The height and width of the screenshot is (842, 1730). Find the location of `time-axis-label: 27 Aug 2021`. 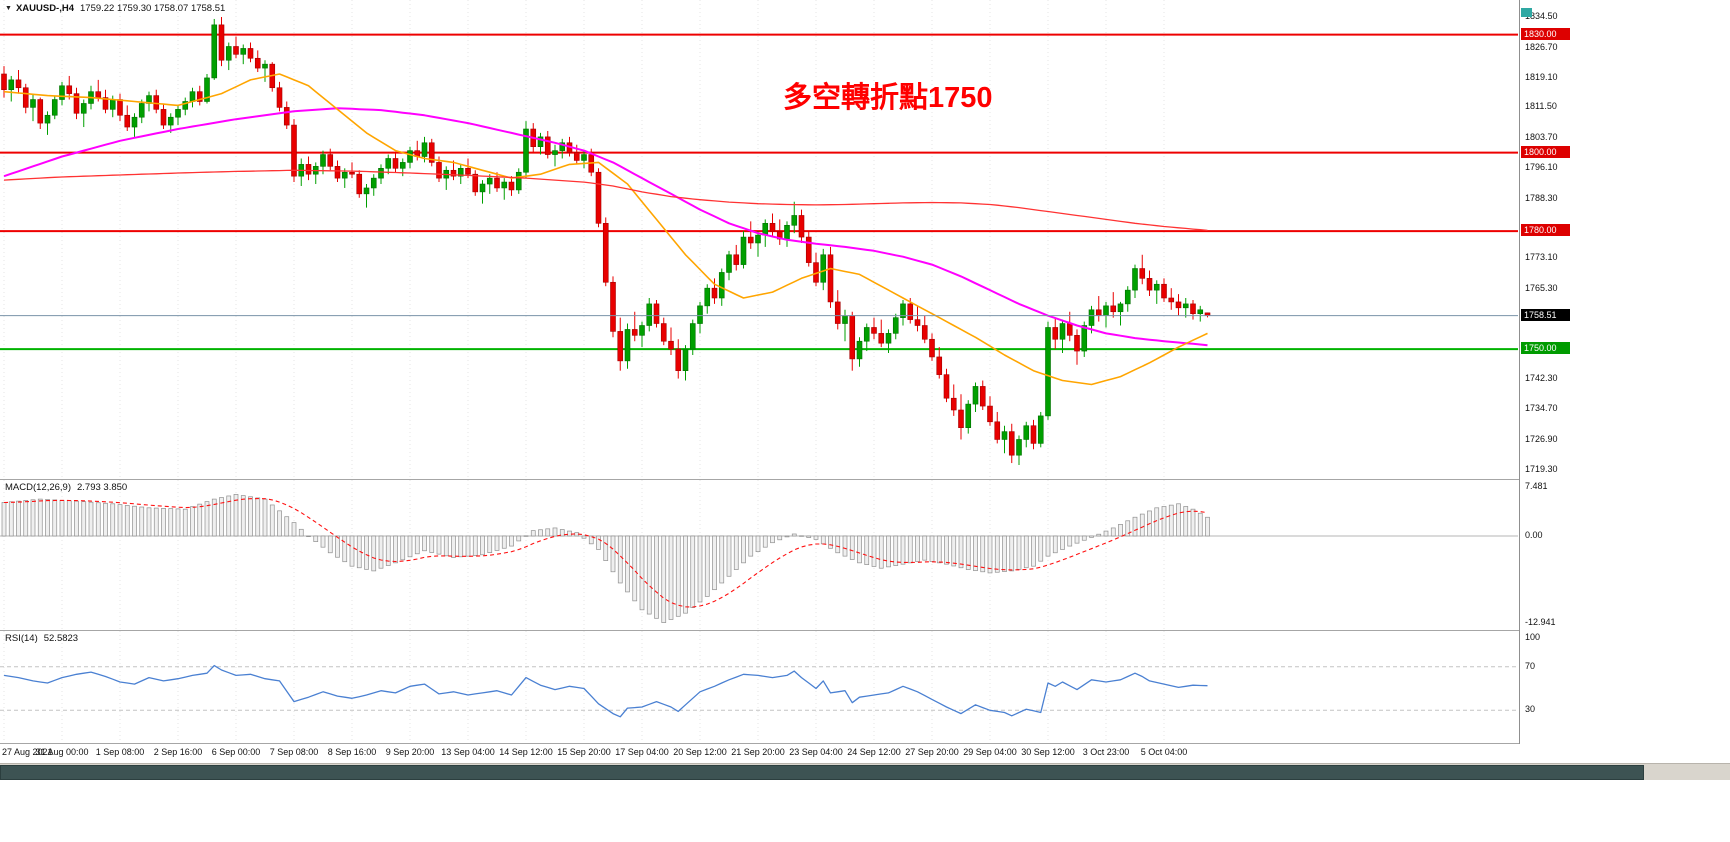

time-axis-label: 27 Aug 2021 is located at coordinates (27, 752).